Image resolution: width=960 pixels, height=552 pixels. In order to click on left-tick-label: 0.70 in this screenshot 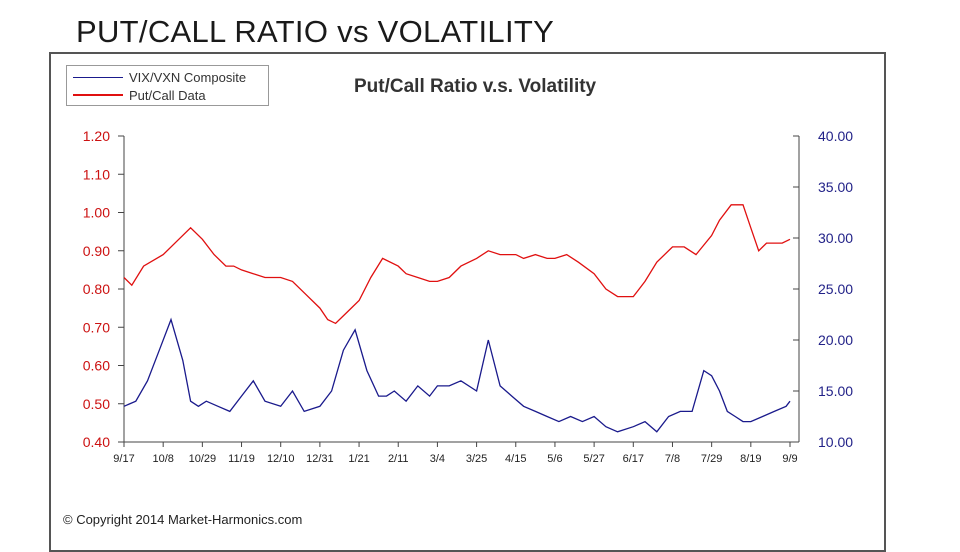, I will do `click(96, 327)`.